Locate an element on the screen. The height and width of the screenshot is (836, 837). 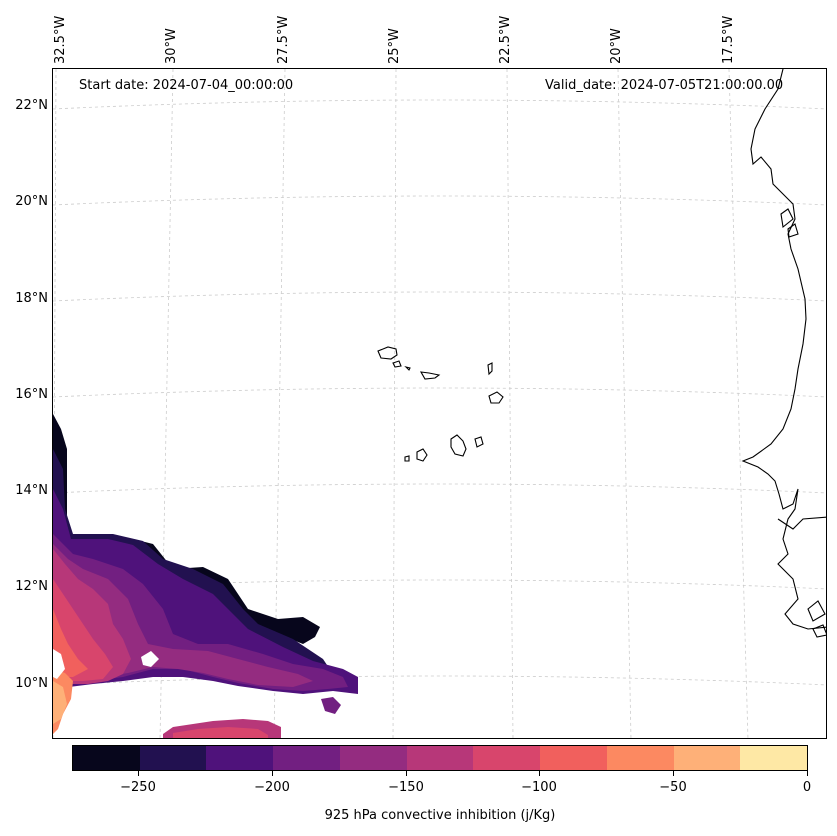
island-santo-antao is located at coordinates (387, 353).